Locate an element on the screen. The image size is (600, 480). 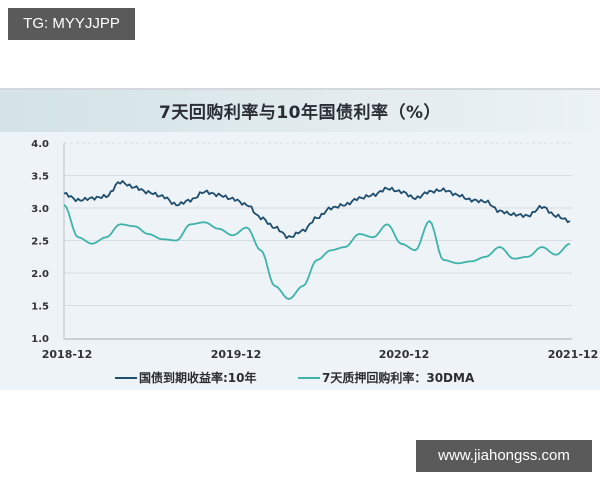
y-tick-label: 1.5 is located at coordinates (40, 307).